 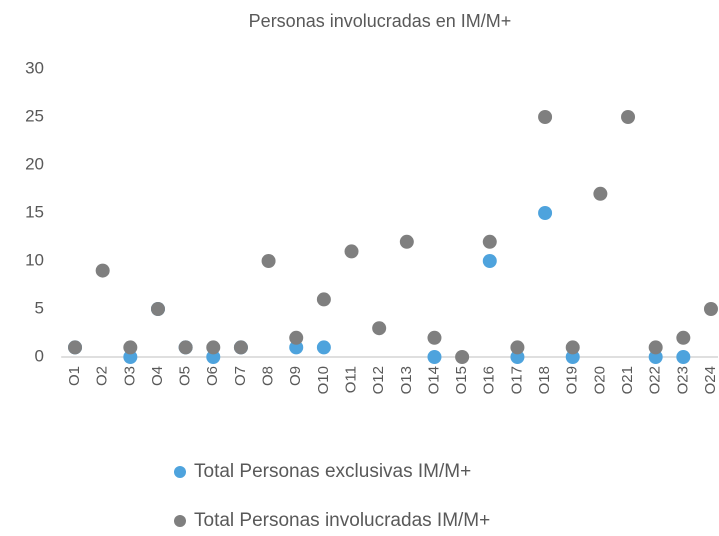 I want to click on x-tick-label: O18, so click(x=544, y=380).